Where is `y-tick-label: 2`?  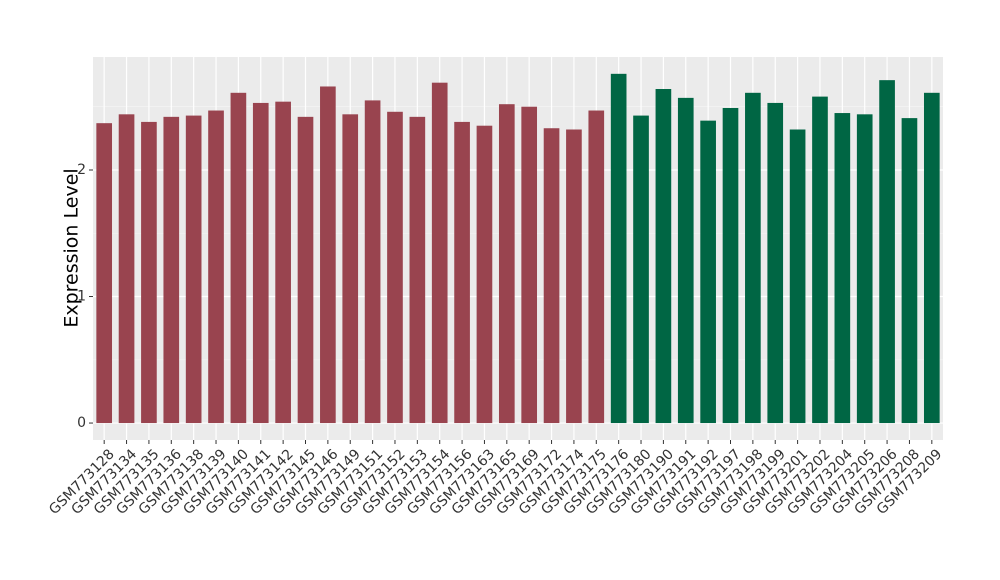
y-tick-label: 2 is located at coordinates (81, 170).